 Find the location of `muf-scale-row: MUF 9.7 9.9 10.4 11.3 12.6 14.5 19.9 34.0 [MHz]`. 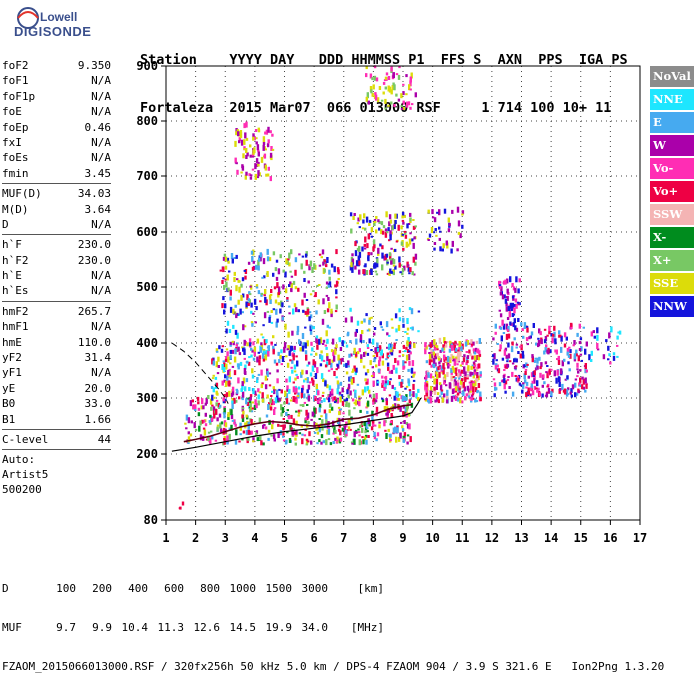

muf-scale-row: MUF 9.7 9.9 10.4 11.3 12.6 14.5 19.9 34.0 [MHz] is located at coordinates (333, 627).